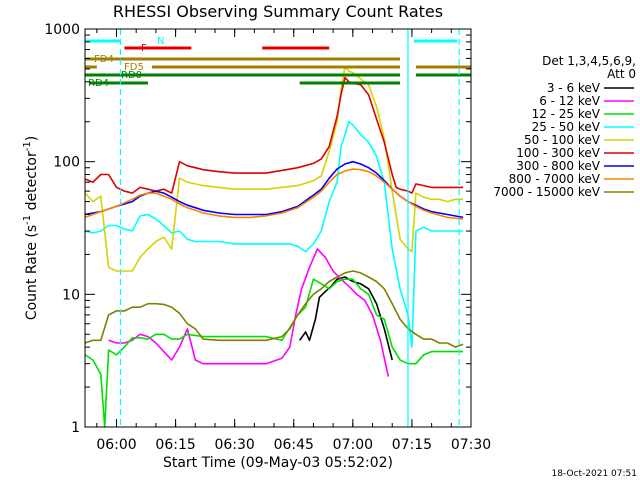  What do you see at coordinates (570, 101) in the screenshot?
I see `legend-label-1: 6 - 12 keV` at bounding box center [570, 101].